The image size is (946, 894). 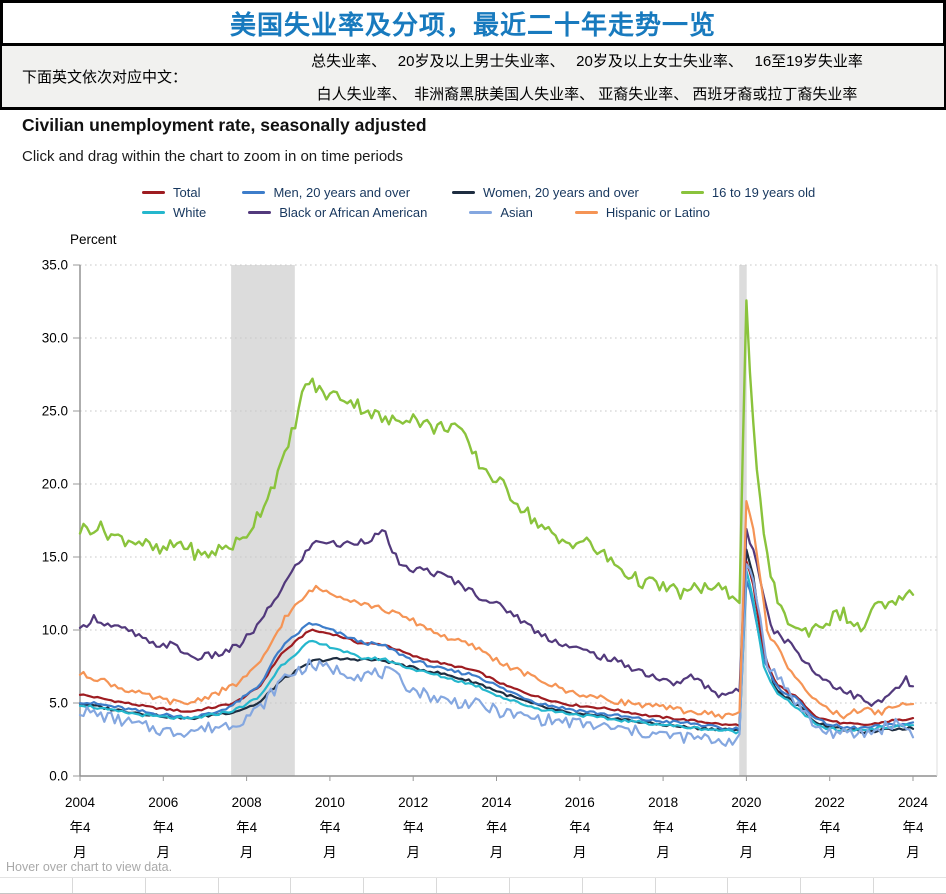 What do you see at coordinates (187, 192) in the screenshot?
I see `legend-label: Total` at bounding box center [187, 192].